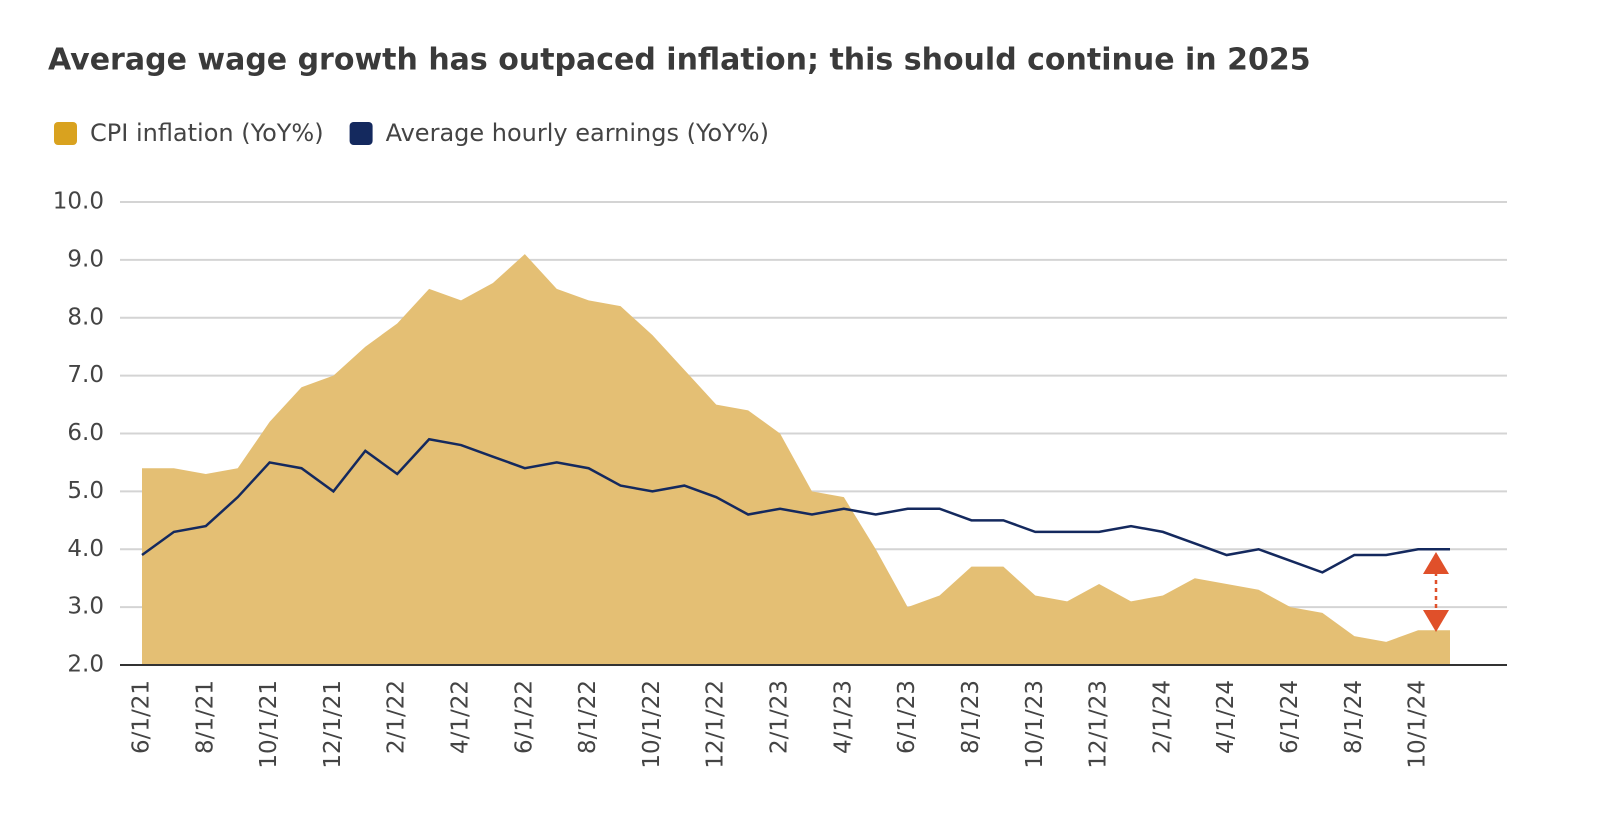 This screenshot has width=1600, height=838. What do you see at coordinates (524, 717) in the screenshot?
I see `x-tick-label: 6/1/22` at bounding box center [524, 717].